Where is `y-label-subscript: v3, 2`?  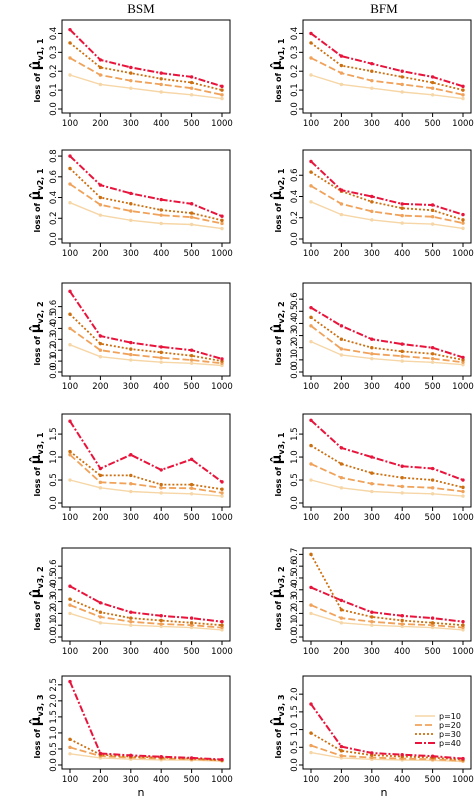
y-label-subscript: v3, 2 is located at coordinates (40, 577).